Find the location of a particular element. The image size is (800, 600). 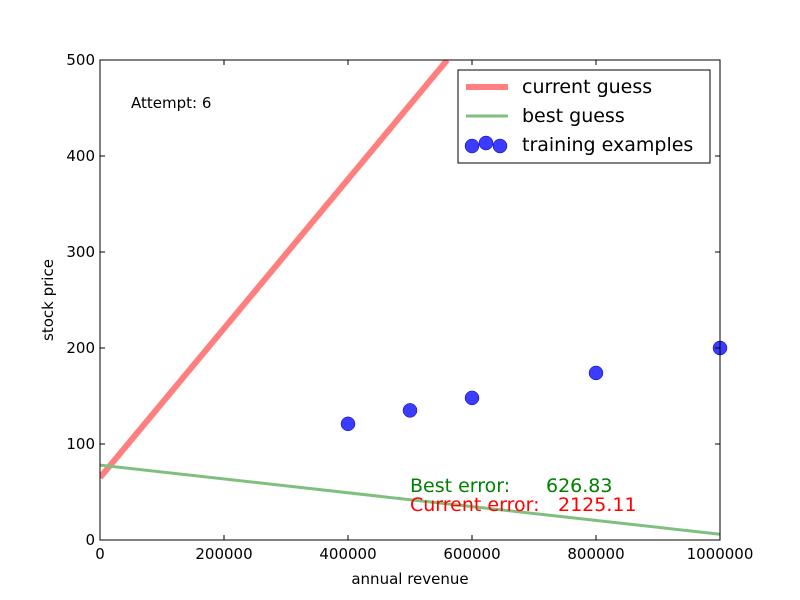

legend-current-guess-label: current guess is located at coordinates (587, 87).